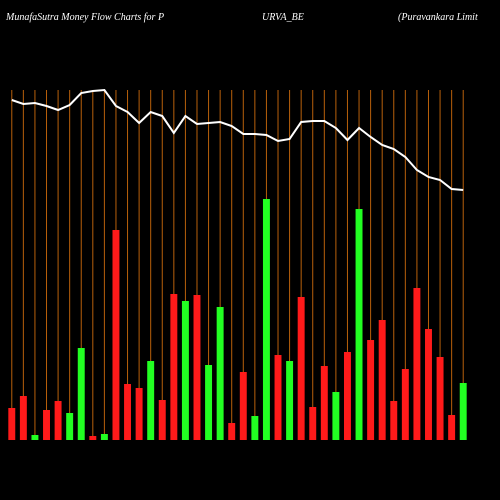  What do you see at coordinates (84, 17) in the screenshot?
I see `title-part: MunafaSutra Money Flow Charts for P` at bounding box center [84, 17].